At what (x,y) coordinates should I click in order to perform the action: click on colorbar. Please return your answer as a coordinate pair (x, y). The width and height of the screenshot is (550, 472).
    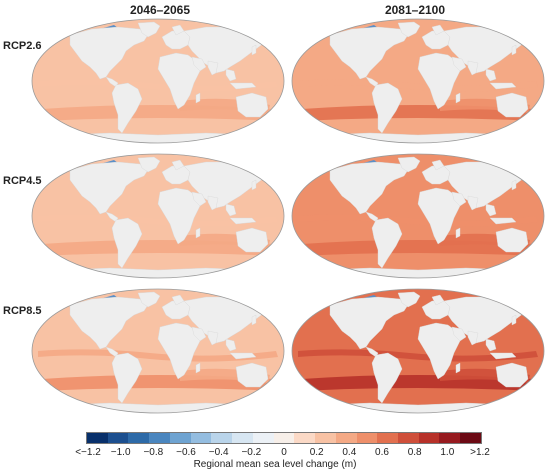
    Looking at the image, I should click on (284, 438).